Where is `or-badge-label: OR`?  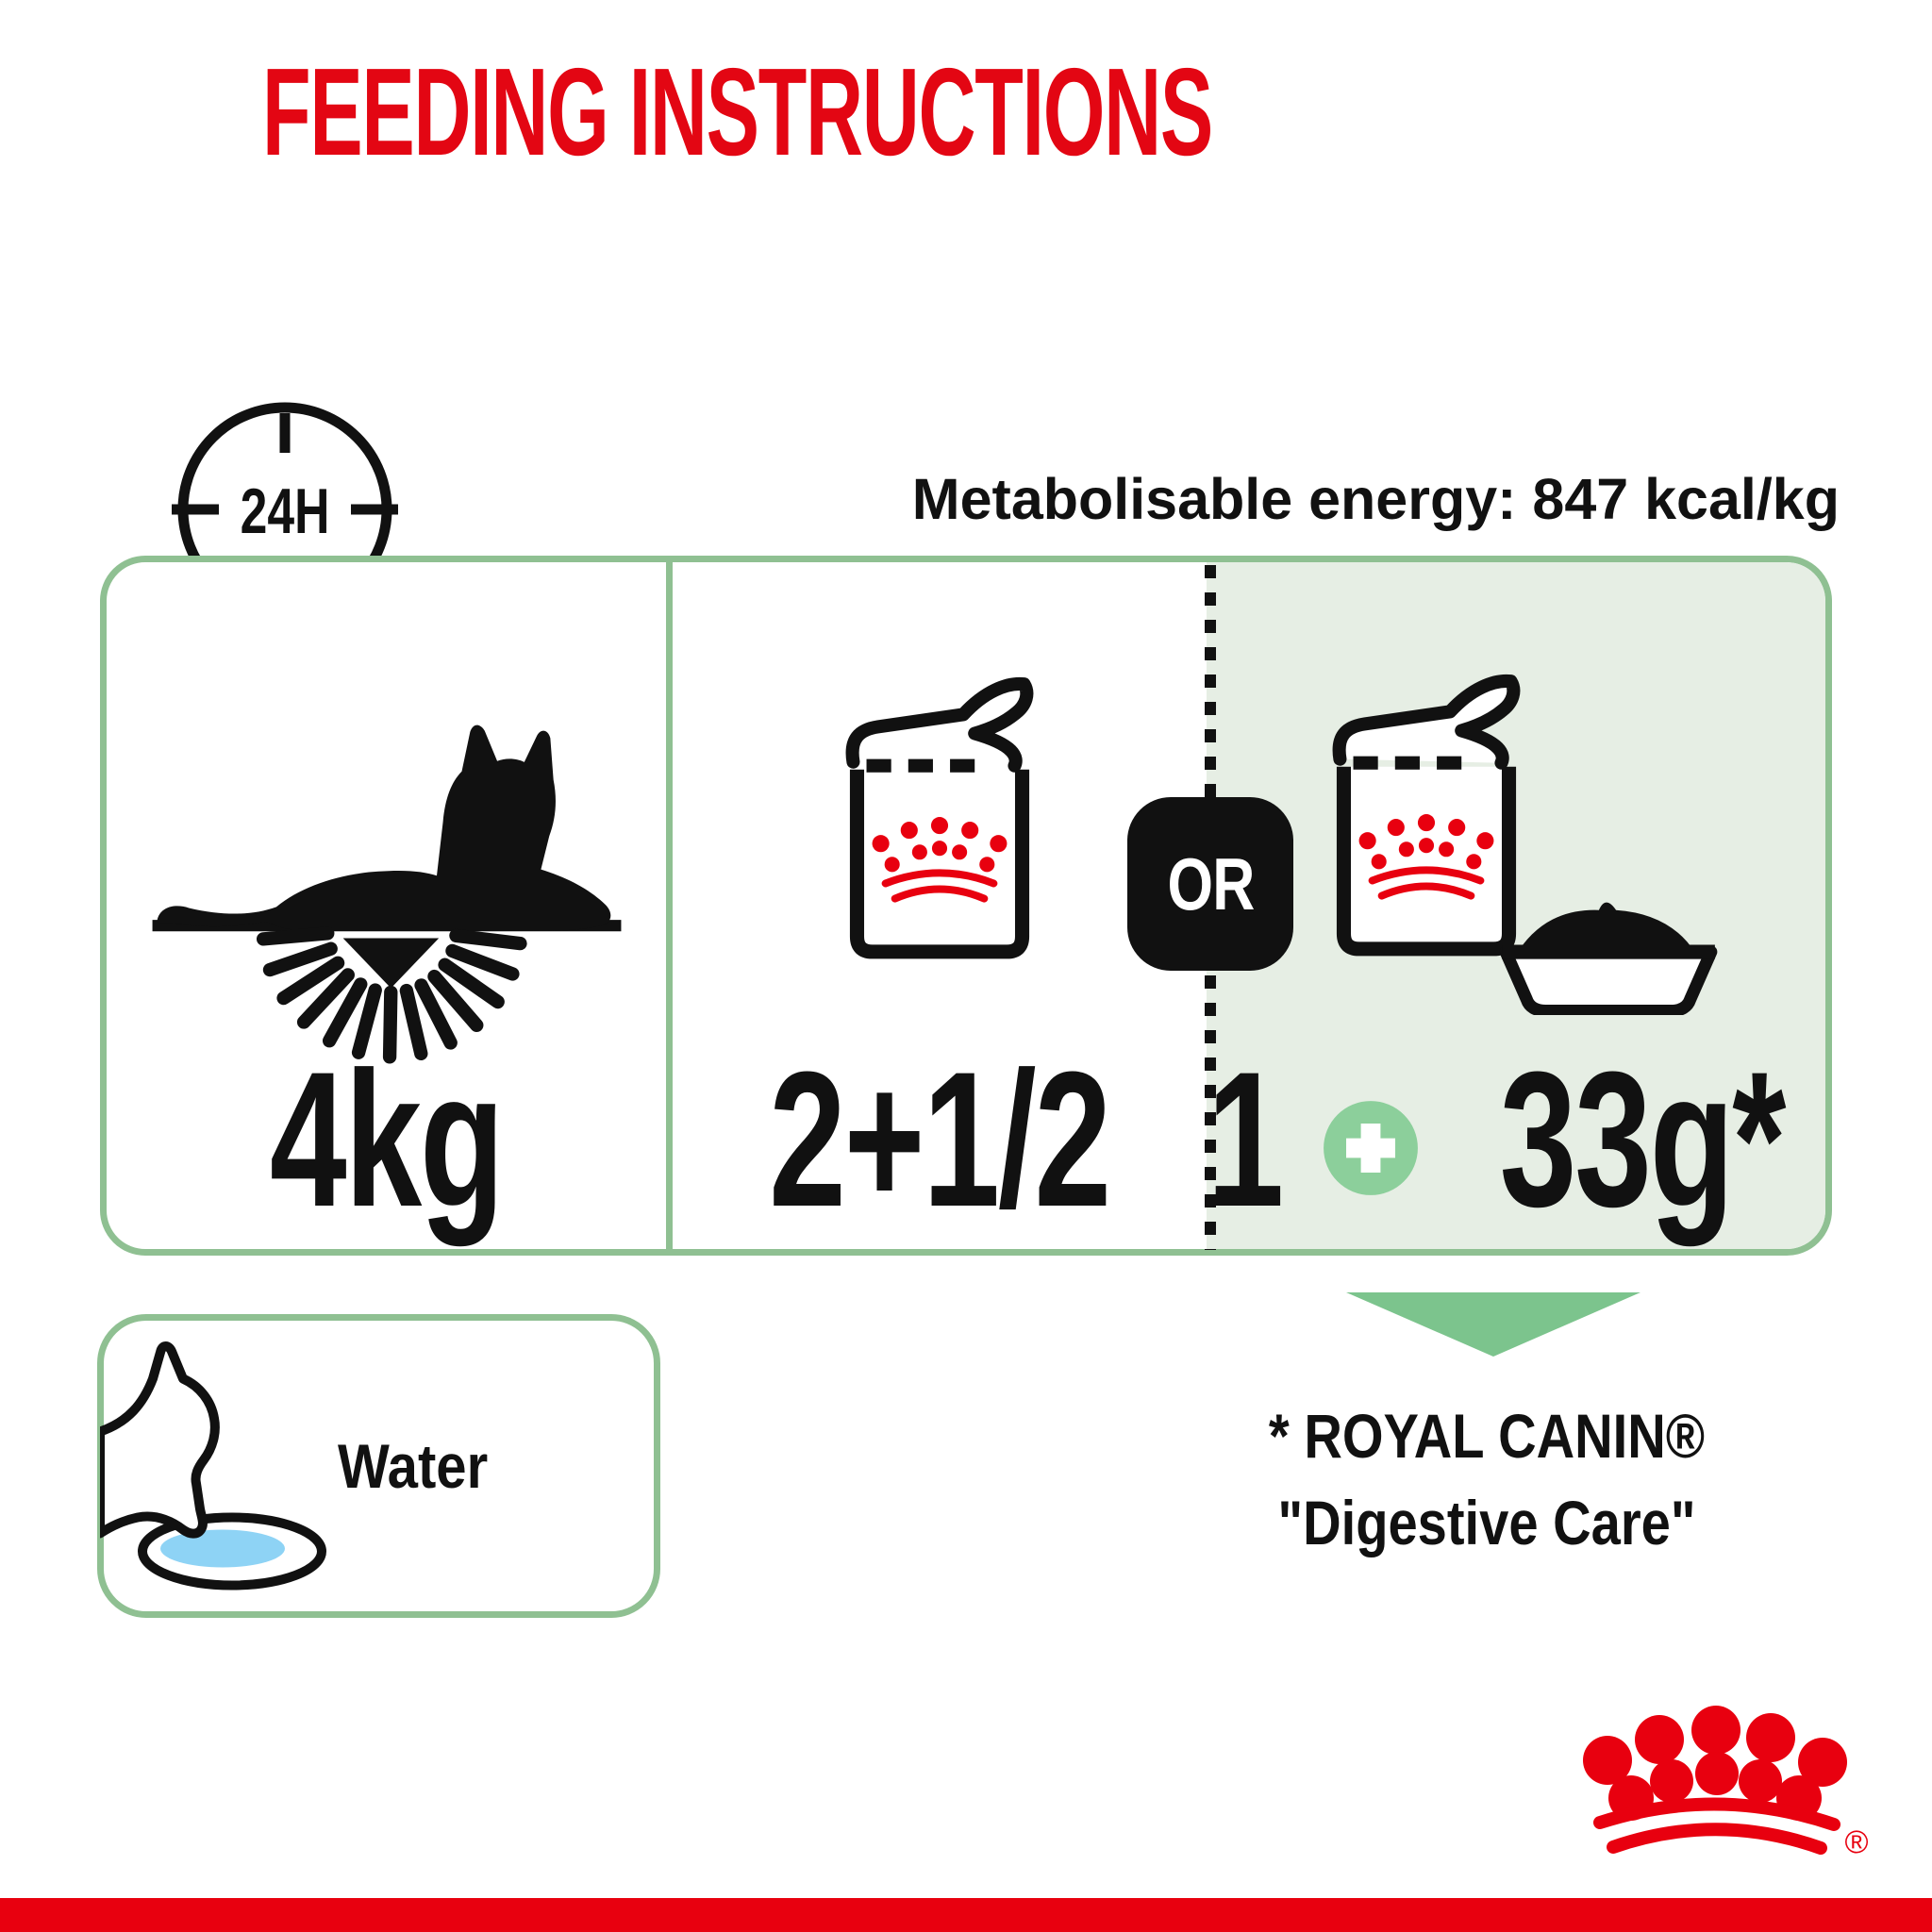
or-badge-label: OR is located at coordinates (1211, 883).